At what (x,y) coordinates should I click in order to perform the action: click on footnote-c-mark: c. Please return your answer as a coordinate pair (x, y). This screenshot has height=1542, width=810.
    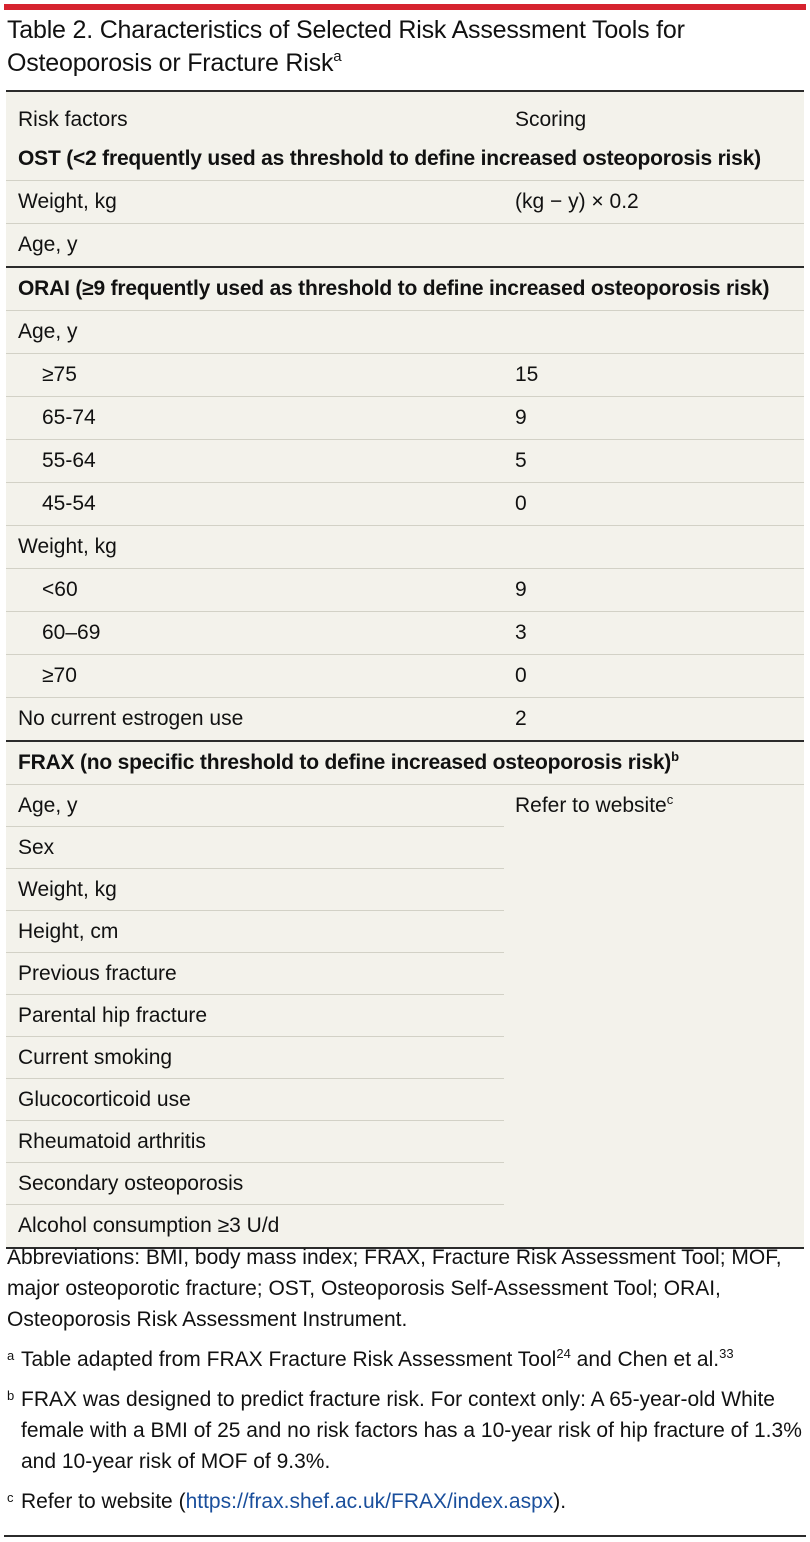
    Looking at the image, I should click on (10, 1497).